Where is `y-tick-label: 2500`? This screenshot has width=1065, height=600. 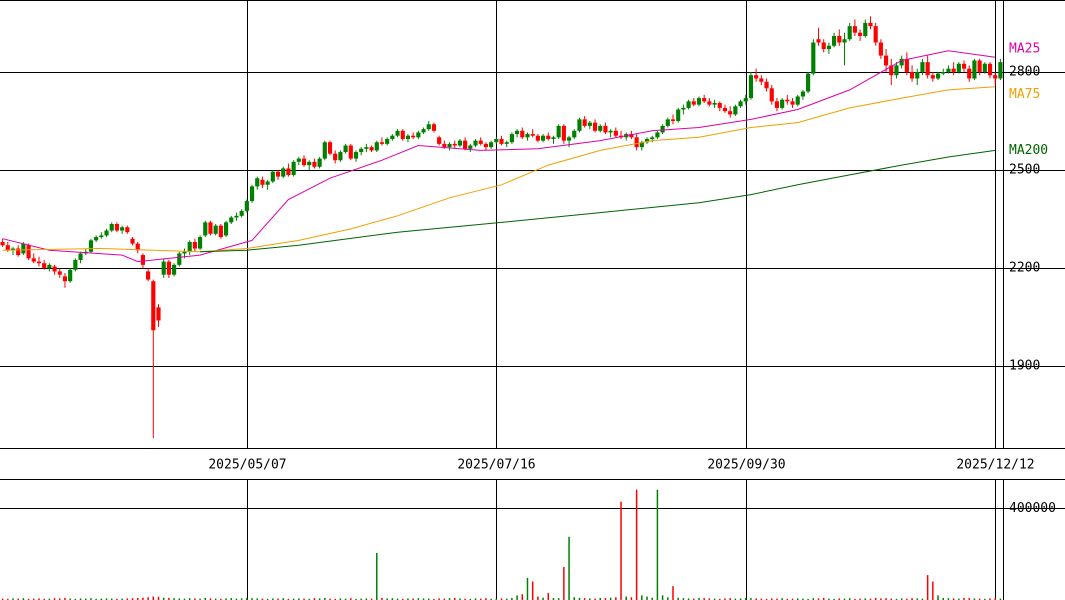
y-tick-label: 2500 is located at coordinates (1024, 170).